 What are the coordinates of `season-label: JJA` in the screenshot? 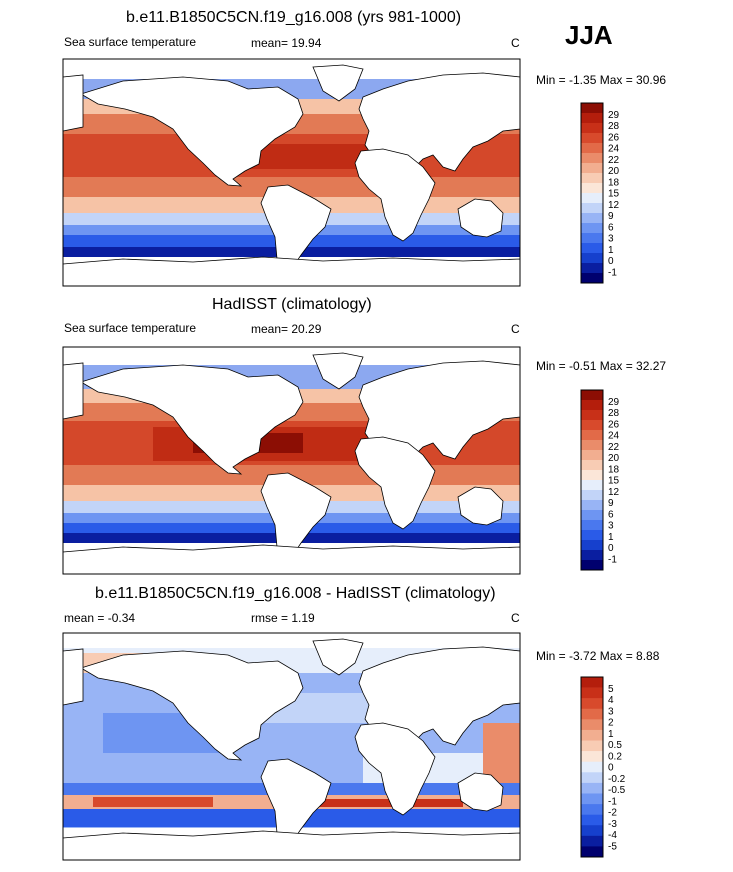 It's located at (589, 35).